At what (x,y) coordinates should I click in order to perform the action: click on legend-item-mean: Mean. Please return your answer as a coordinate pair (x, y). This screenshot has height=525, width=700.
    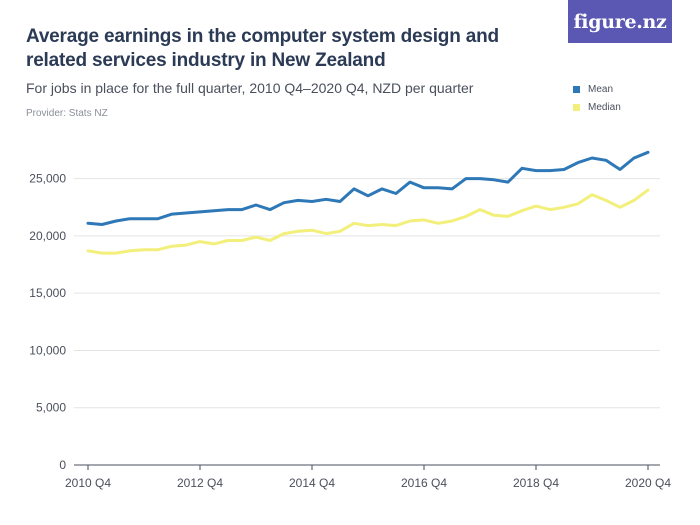
    Looking at the image, I should click on (597, 89).